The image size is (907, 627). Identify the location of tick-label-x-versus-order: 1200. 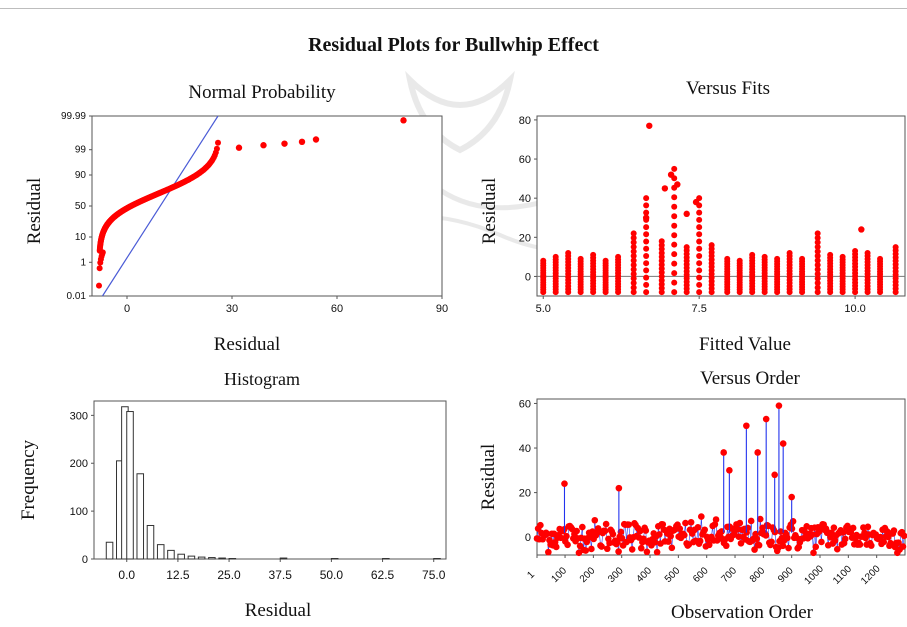
(871, 575).